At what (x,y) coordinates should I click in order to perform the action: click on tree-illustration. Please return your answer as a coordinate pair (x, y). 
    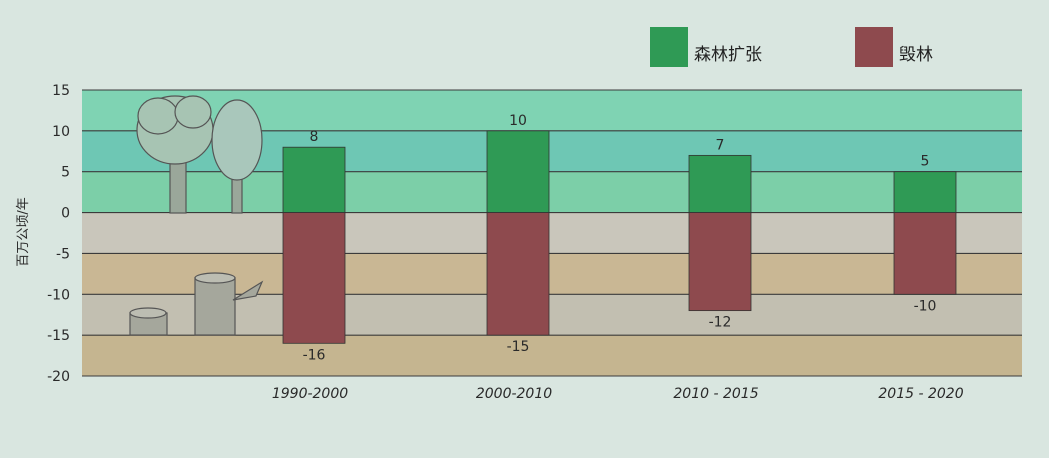
    Looking at the image, I should click on (199, 154).